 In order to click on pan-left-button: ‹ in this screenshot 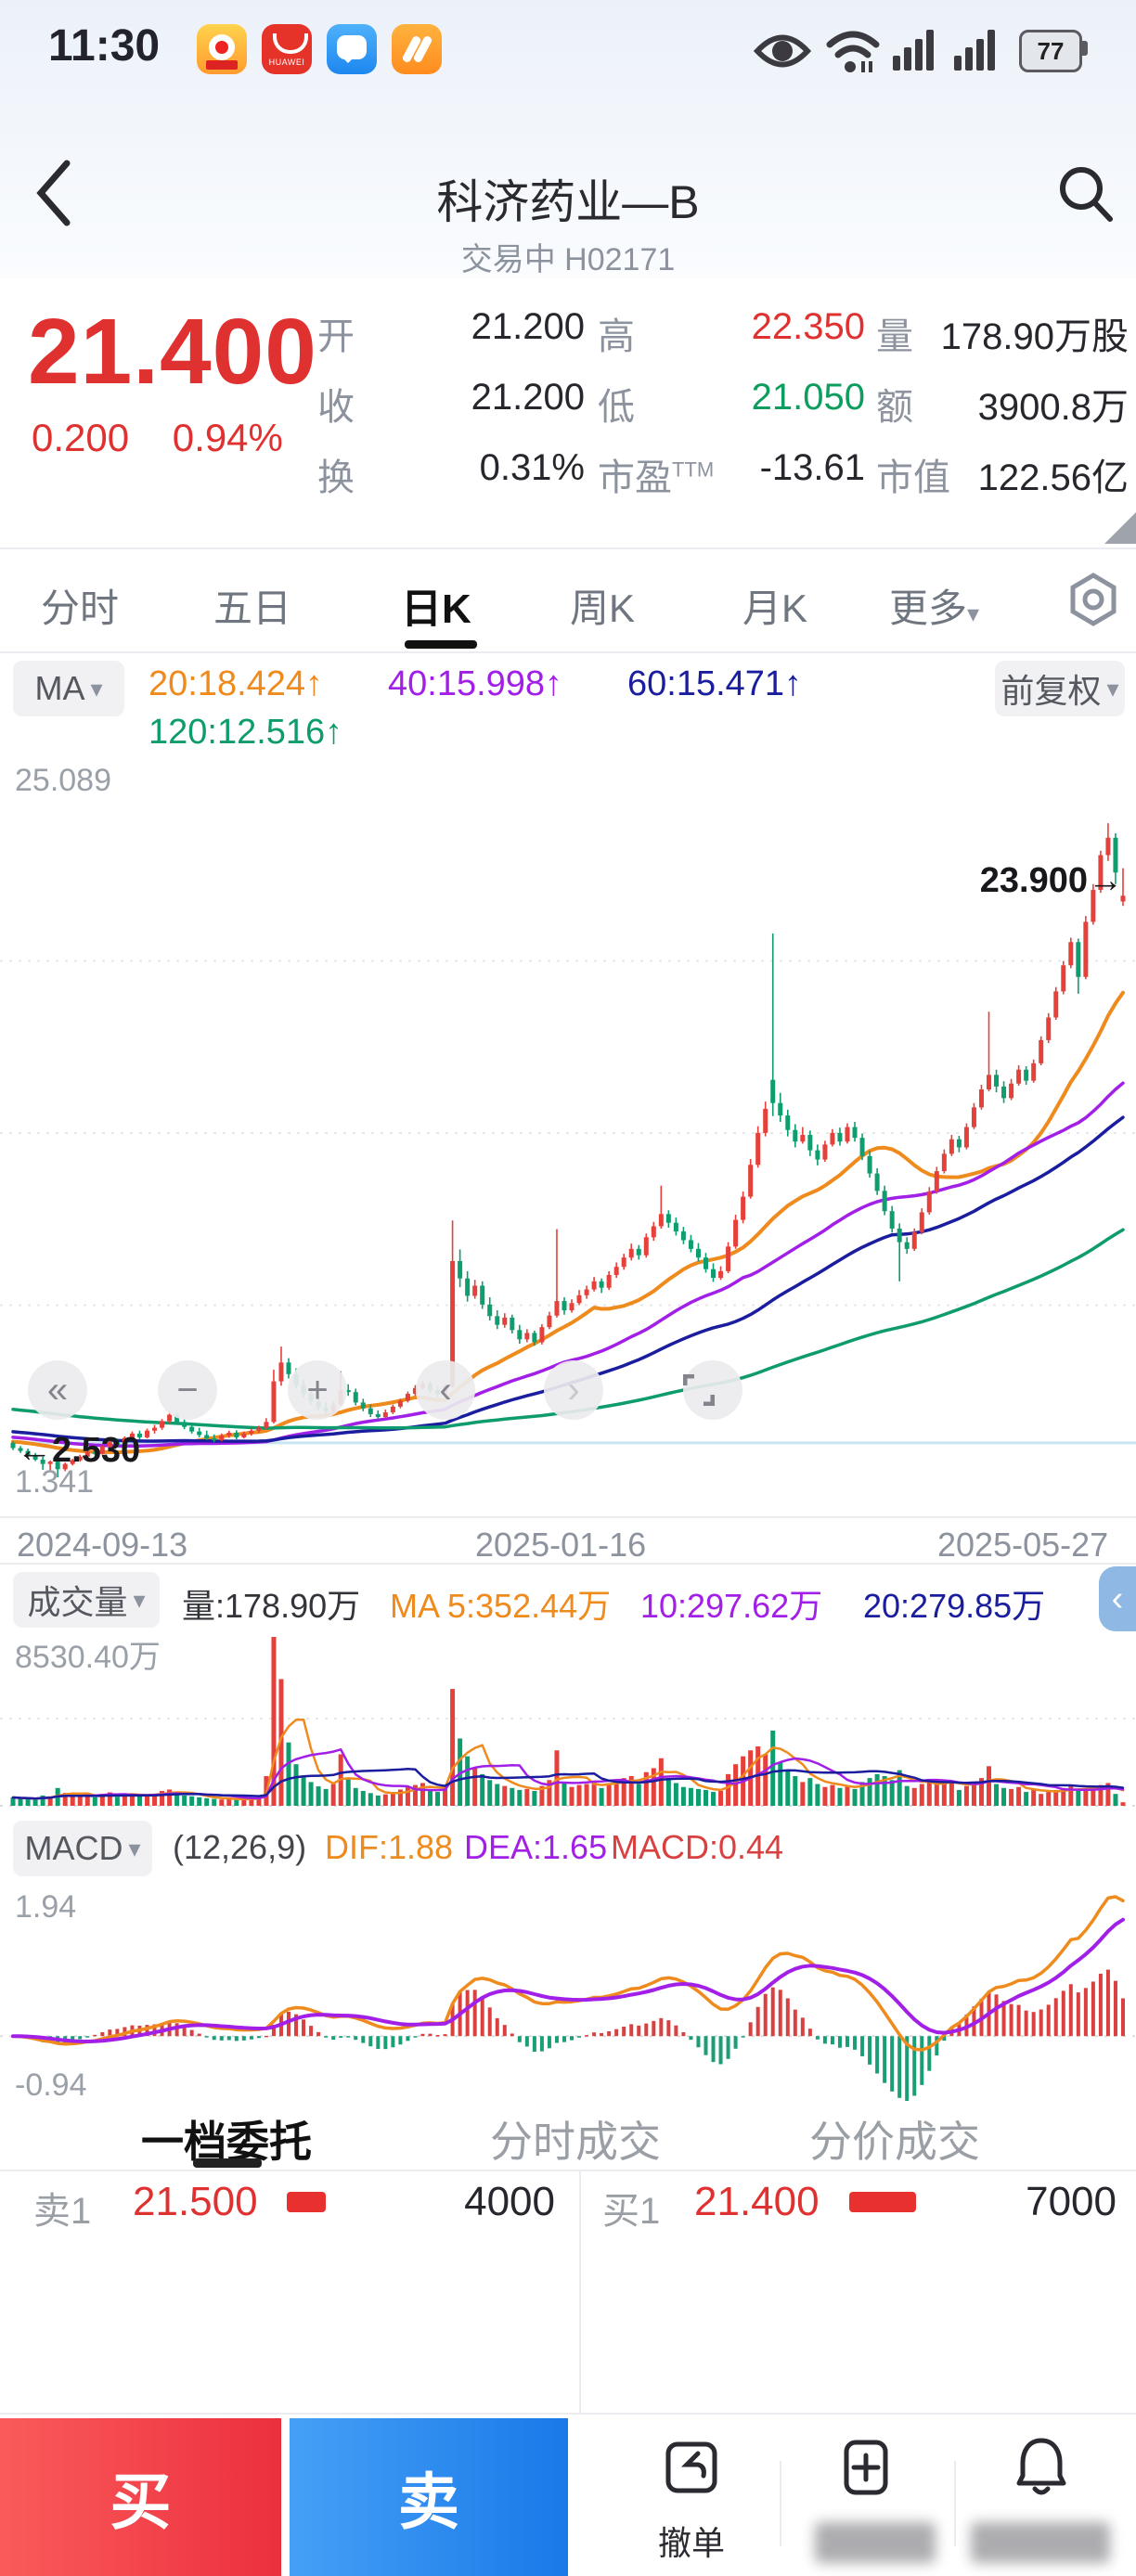, I will do `click(445, 1390)`.